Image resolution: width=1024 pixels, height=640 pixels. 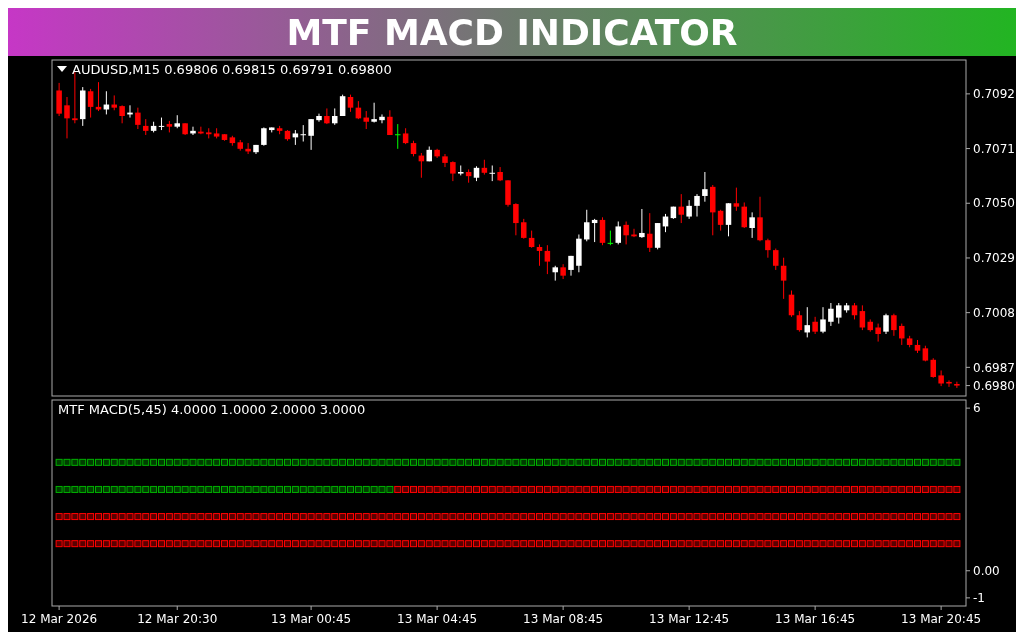 I want to click on y-tick-label: 0.00, so click(x=986, y=570).